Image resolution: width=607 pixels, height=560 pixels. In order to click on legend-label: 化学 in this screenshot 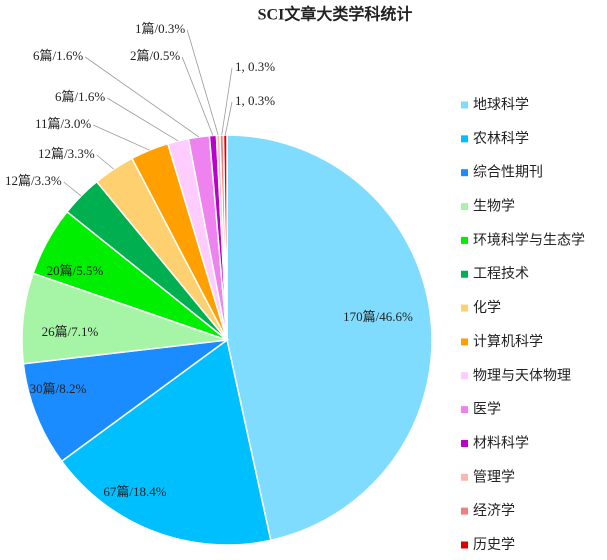, I will do `click(487, 308)`.